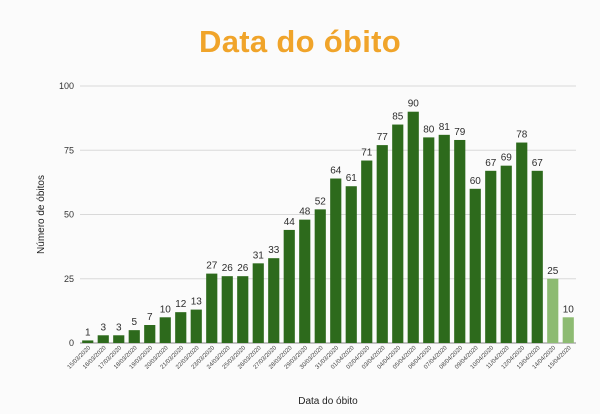 The image size is (600, 414). What do you see at coordinates (305, 212) in the screenshot?
I see `bar-value-label: 48` at bounding box center [305, 212].